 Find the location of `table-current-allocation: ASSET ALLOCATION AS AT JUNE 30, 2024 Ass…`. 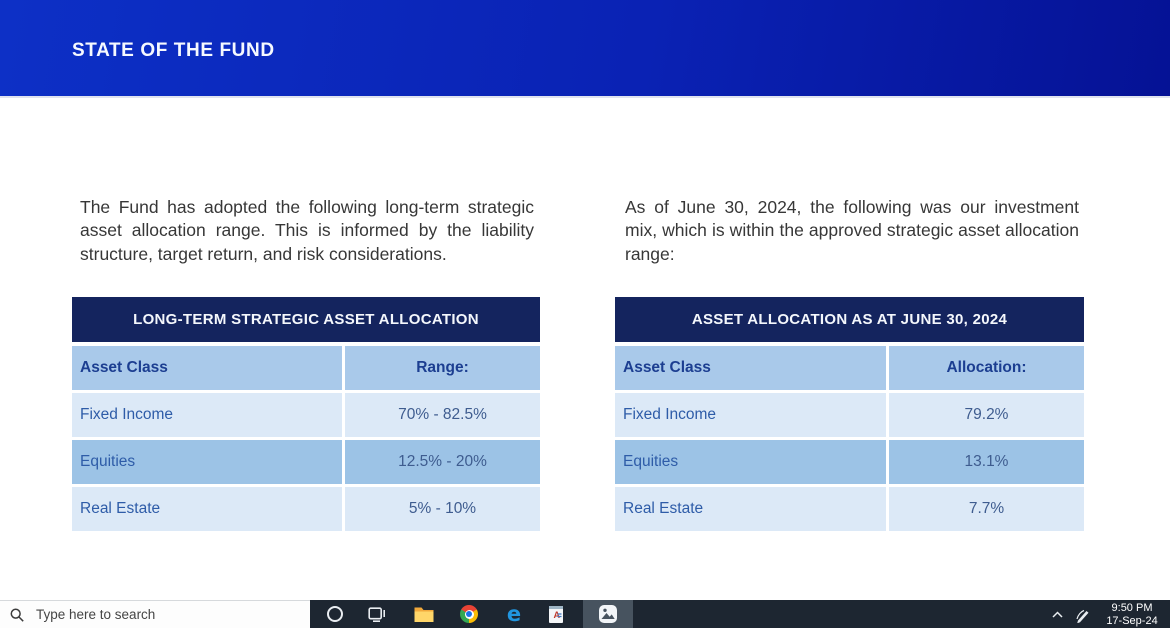

table-current-allocation: ASSET ALLOCATION AS AT JUNE 30, 2024 Ass… is located at coordinates (849, 414).